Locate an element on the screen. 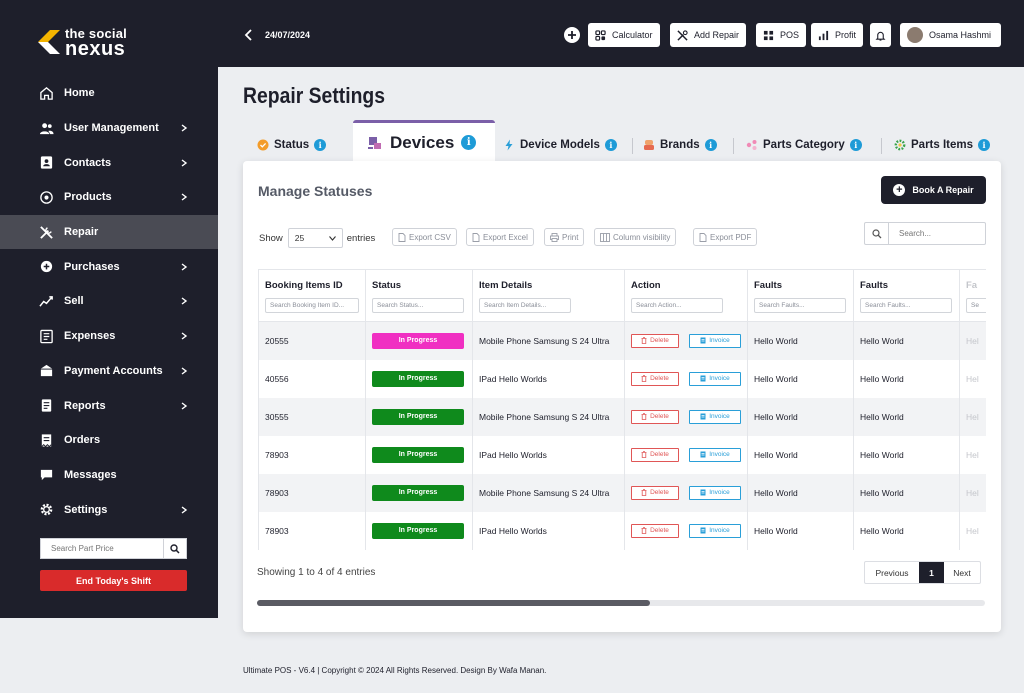 Image resolution: width=1024 pixels, height=693 pixels. sidebar-item-payment-accounts: Payment Accounts is located at coordinates (109, 371).